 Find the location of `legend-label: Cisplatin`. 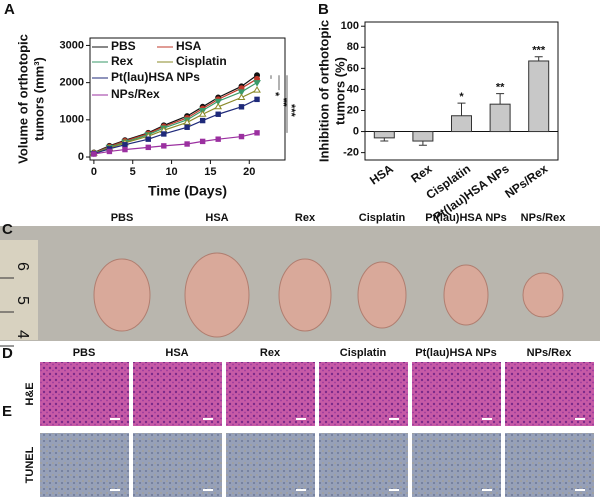

legend-label: Cisplatin is located at coordinates (201, 61).